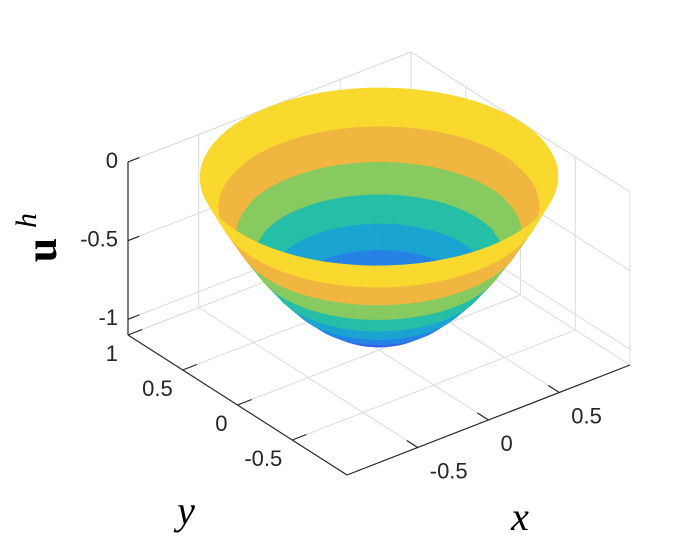 The width and height of the screenshot is (698, 559). Describe the element at coordinates (586, 415) in the screenshot. I see `x-tick-label: 0.5` at that location.